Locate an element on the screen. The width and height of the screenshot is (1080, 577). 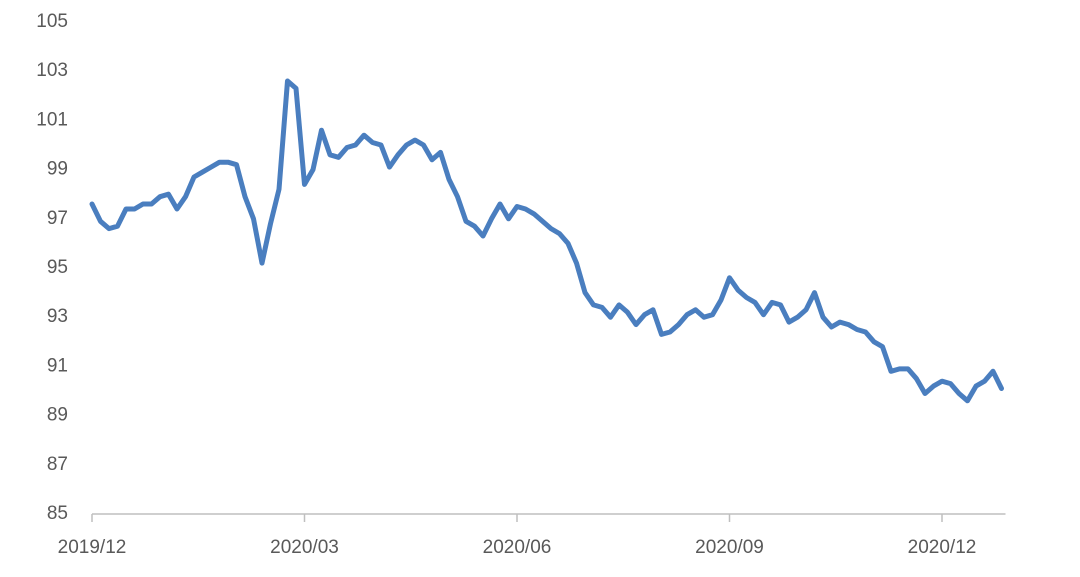
y-tick-label: 101 is located at coordinates (52, 119).